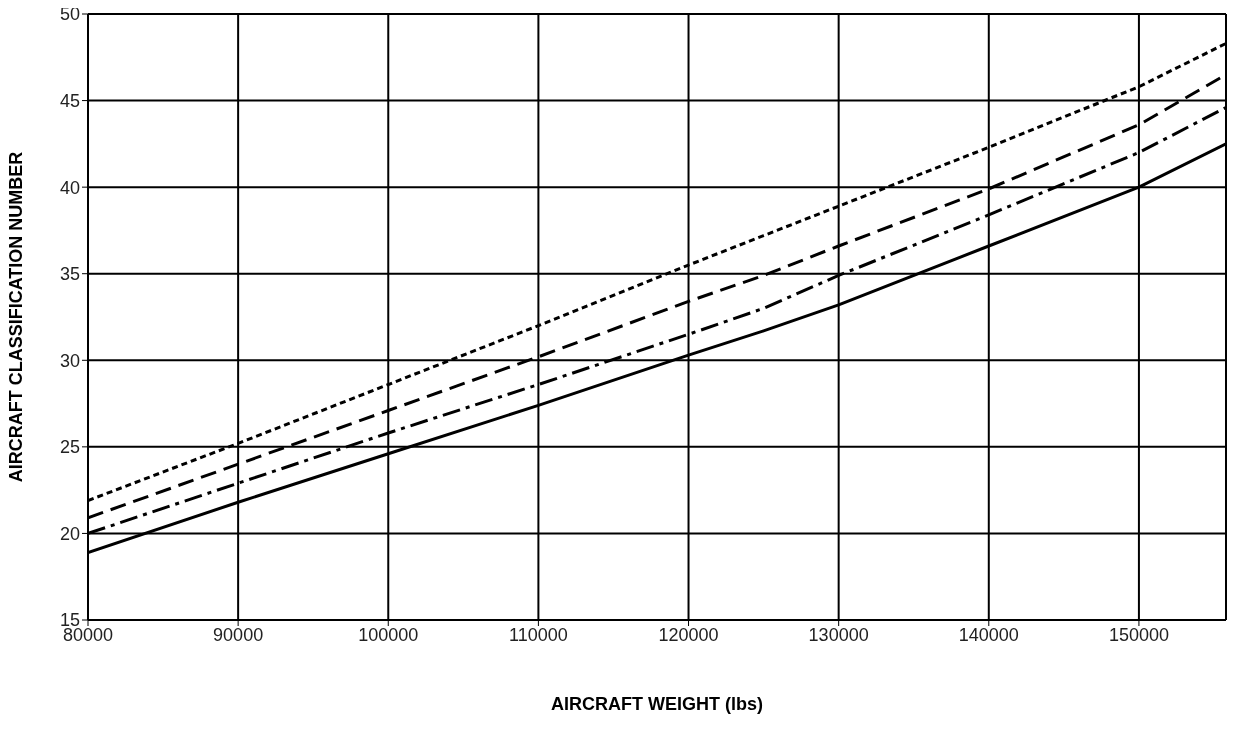 The image size is (1238, 731). Describe the element at coordinates (69, 14) in the screenshot. I see `y-tick-label: 50` at that location.